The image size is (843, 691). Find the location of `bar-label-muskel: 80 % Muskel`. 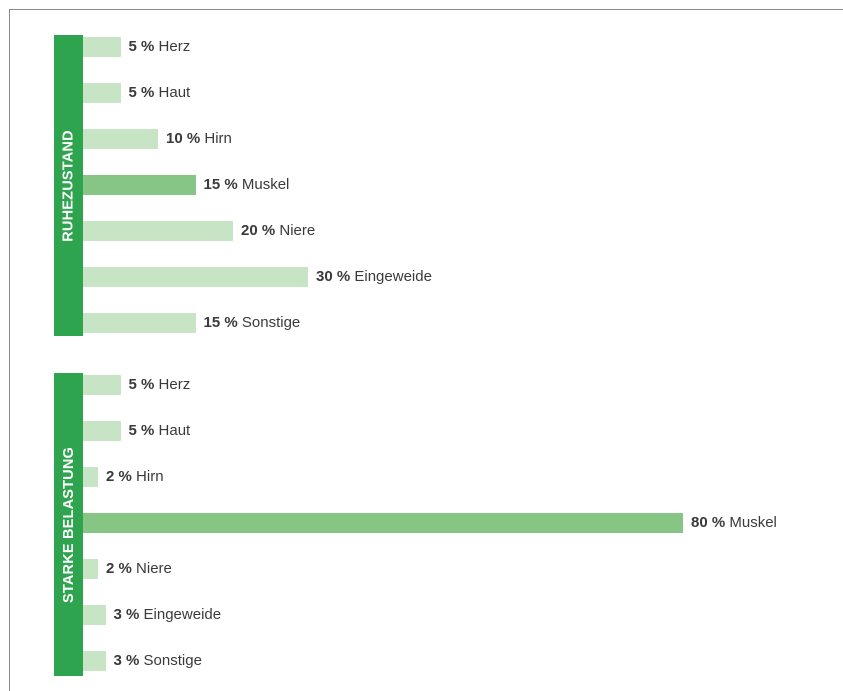

bar-label-muskel: 80 % Muskel is located at coordinates (734, 523).